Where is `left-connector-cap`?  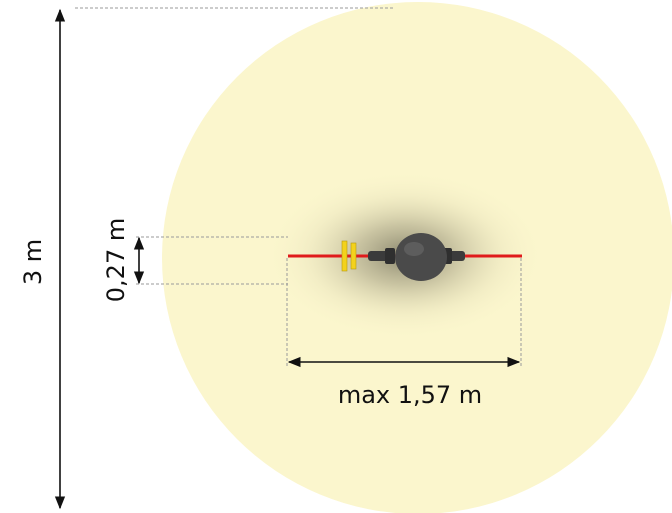 left-connector-cap is located at coordinates (390, 256).